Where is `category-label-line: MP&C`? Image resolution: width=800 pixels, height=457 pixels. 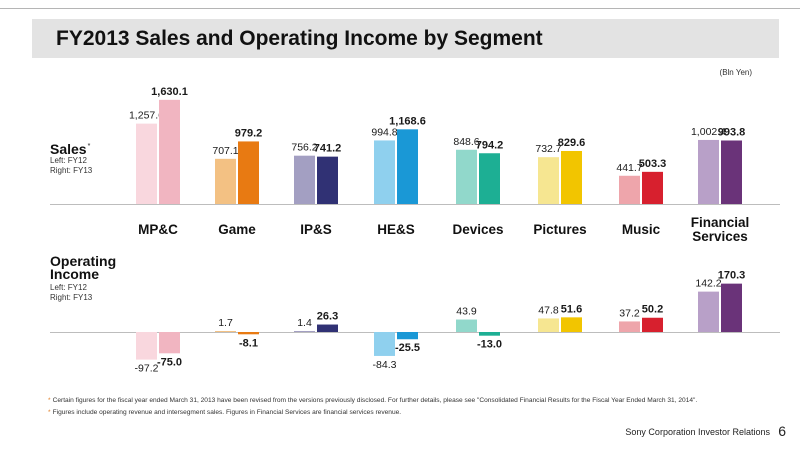
category-label-line: MP&C is located at coordinates (158, 229).